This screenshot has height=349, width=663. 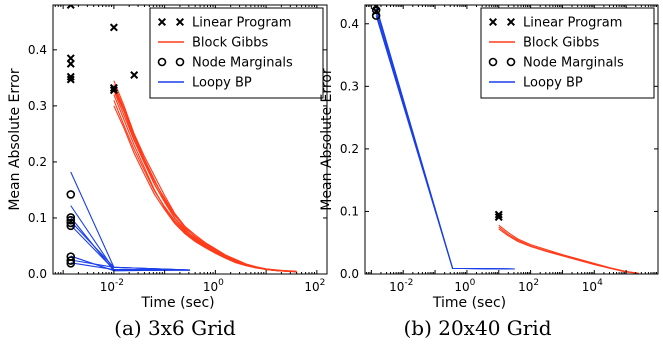 I want to click on x-tick-exponent: 4, so click(x=600, y=283).